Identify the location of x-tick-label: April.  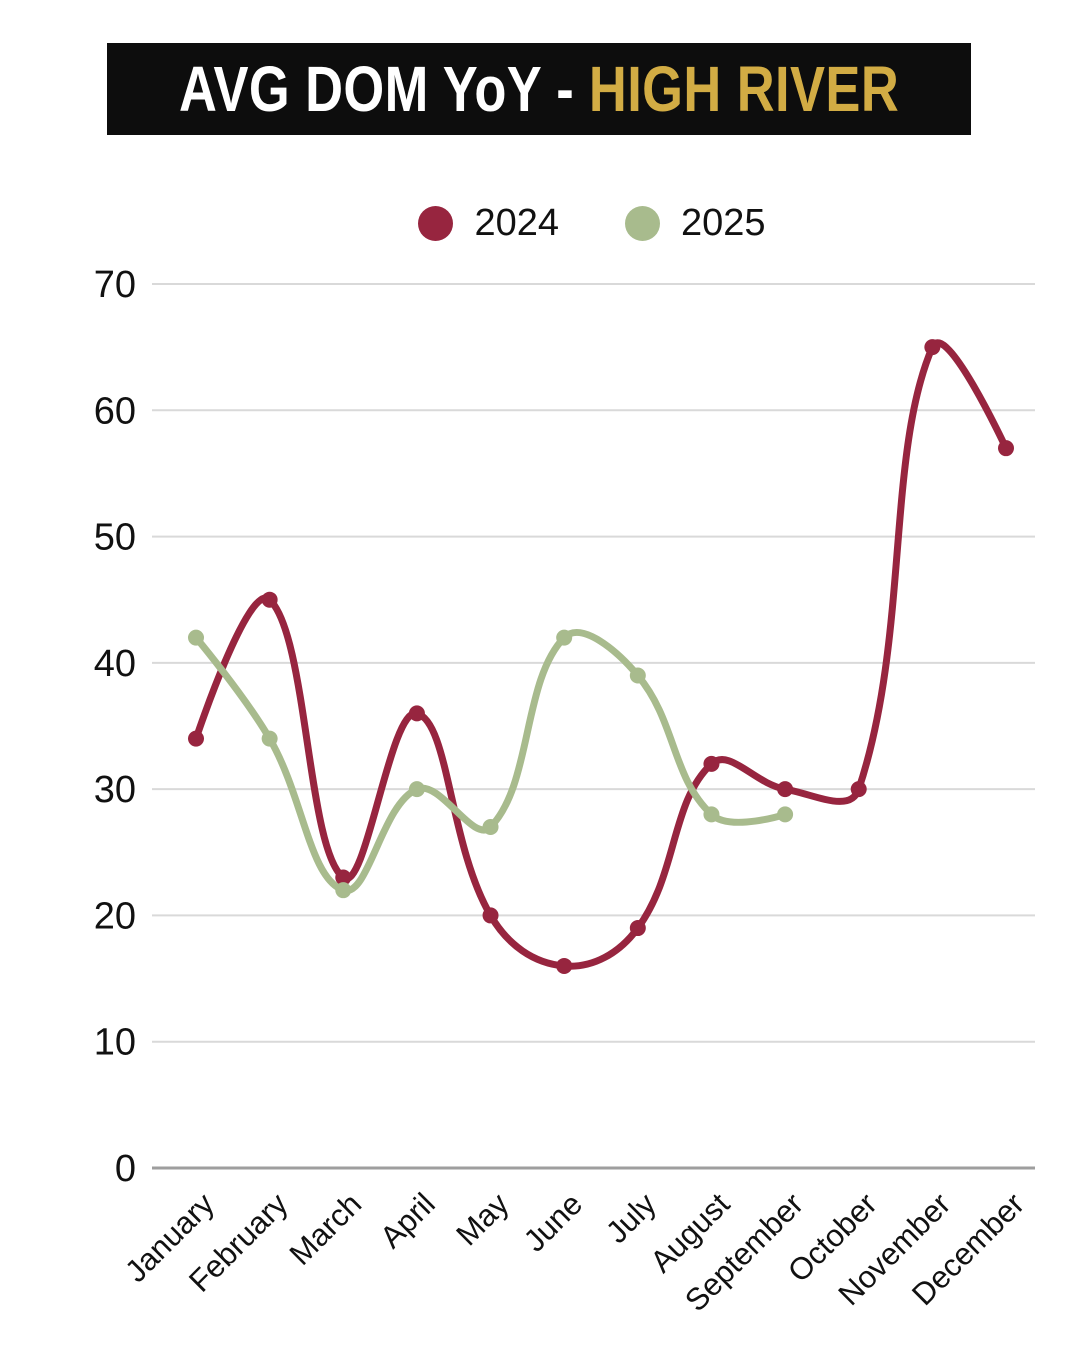
(407, 1220).